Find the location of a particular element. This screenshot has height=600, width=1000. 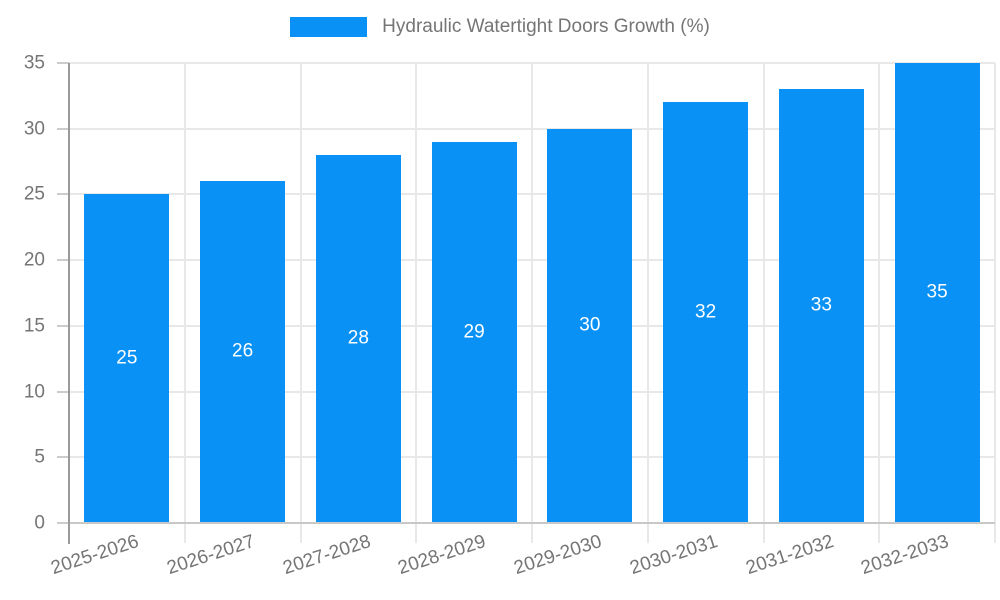

y-tick-label: 15 is located at coordinates (34, 326).